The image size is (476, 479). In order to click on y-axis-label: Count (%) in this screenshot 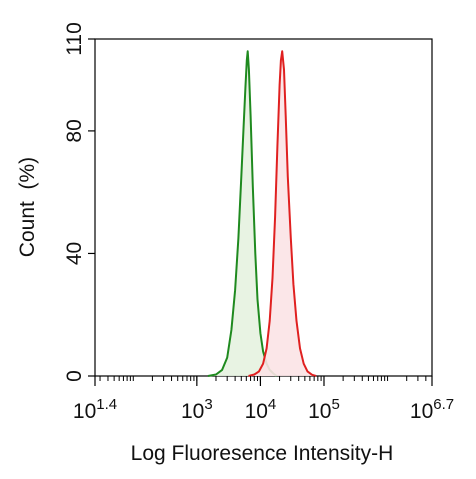, I will do `click(27, 207)`.